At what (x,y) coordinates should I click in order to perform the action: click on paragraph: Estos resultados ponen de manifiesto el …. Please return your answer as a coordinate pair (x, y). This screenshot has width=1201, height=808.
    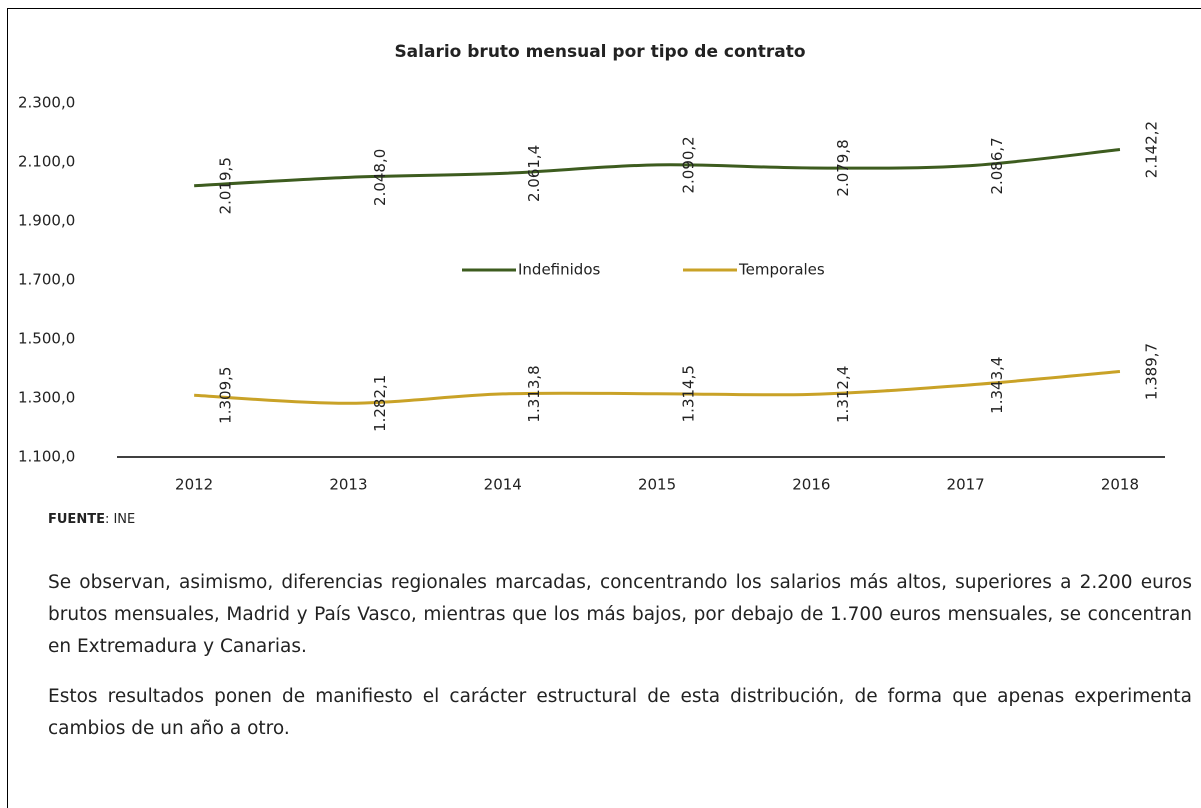
    Looking at the image, I should click on (620, 712).